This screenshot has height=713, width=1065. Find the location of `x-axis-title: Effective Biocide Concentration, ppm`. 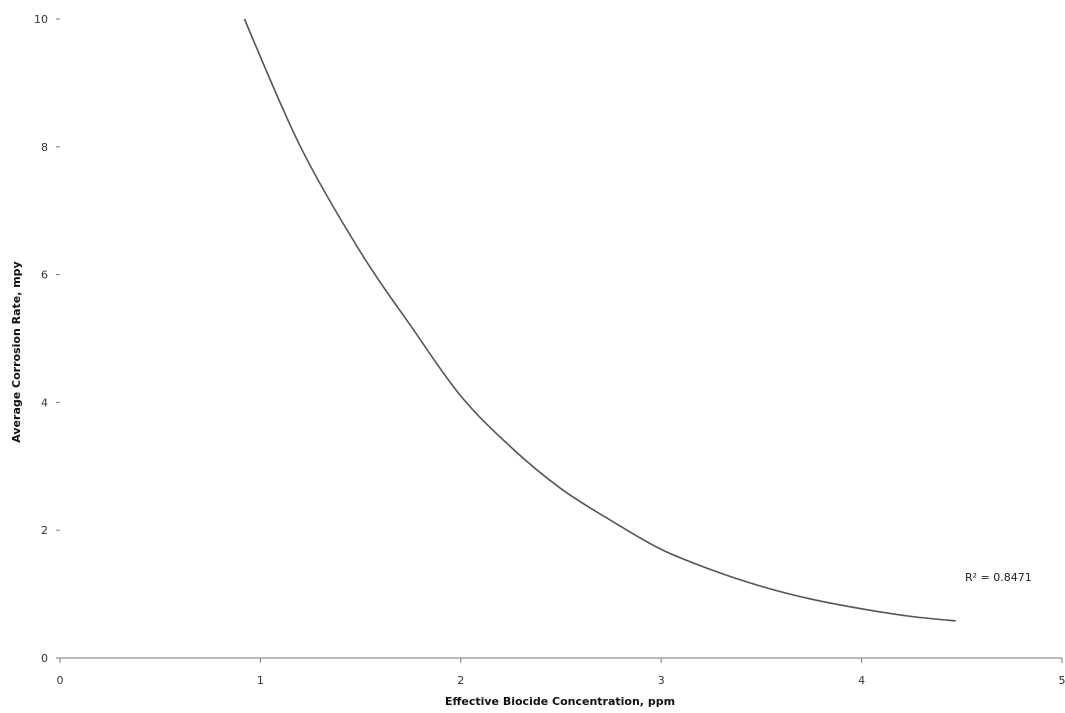

x-axis-title: Effective Biocide Concentration, ppm is located at coordinates (560, 701).